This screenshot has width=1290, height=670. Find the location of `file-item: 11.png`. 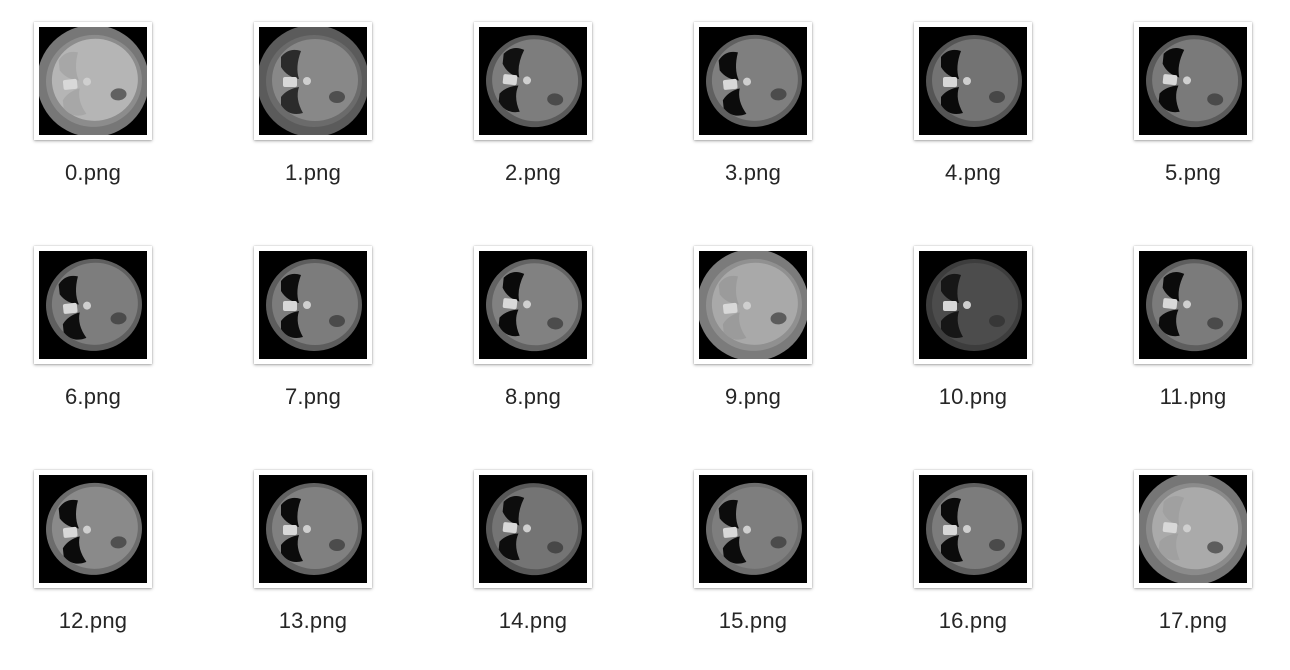

file-item: 11.png is located at coordinates (1195, 346).